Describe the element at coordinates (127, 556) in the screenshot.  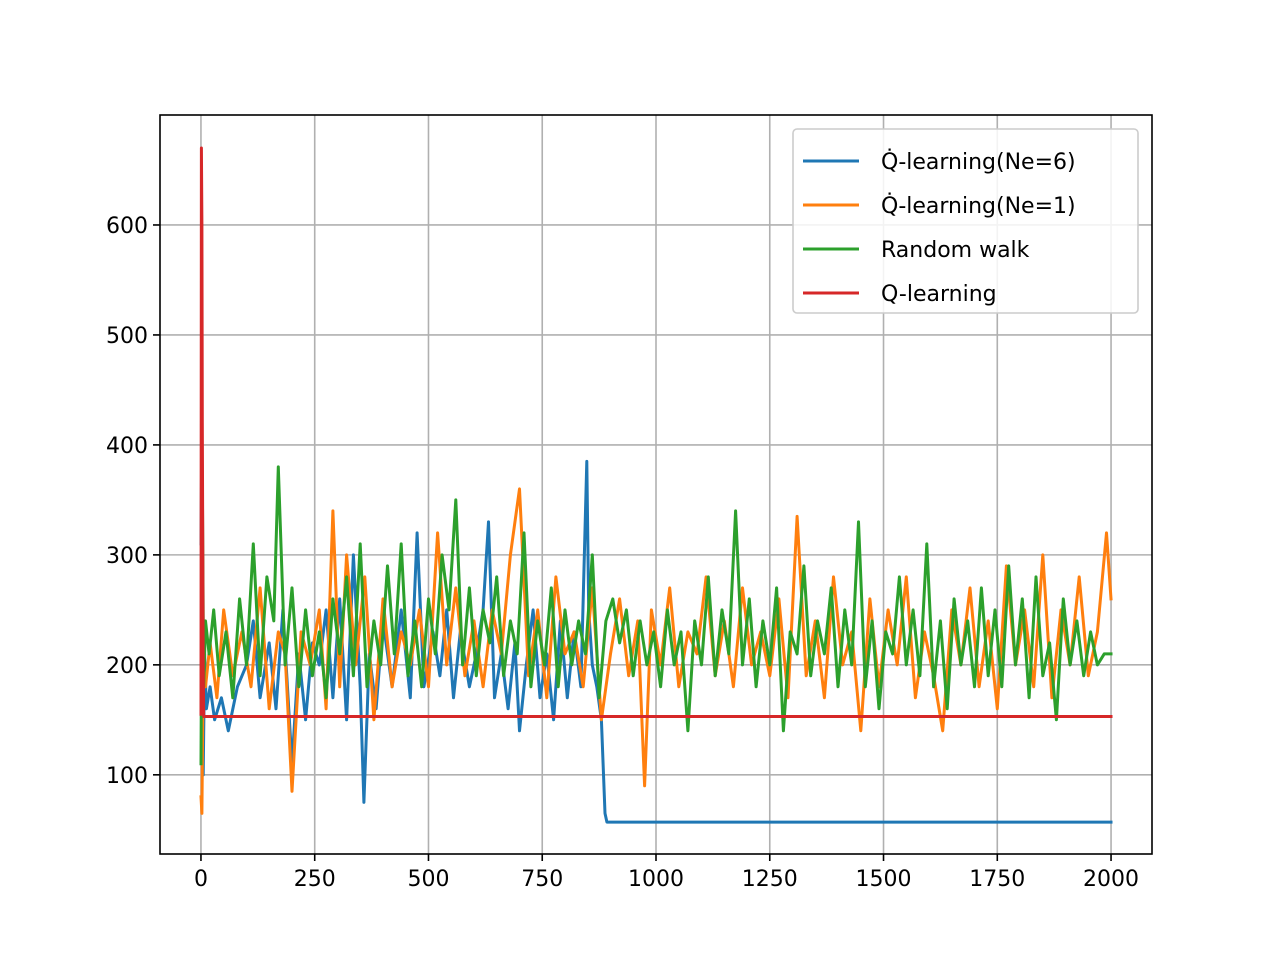
I see `y-tick-label: 300` at that location.